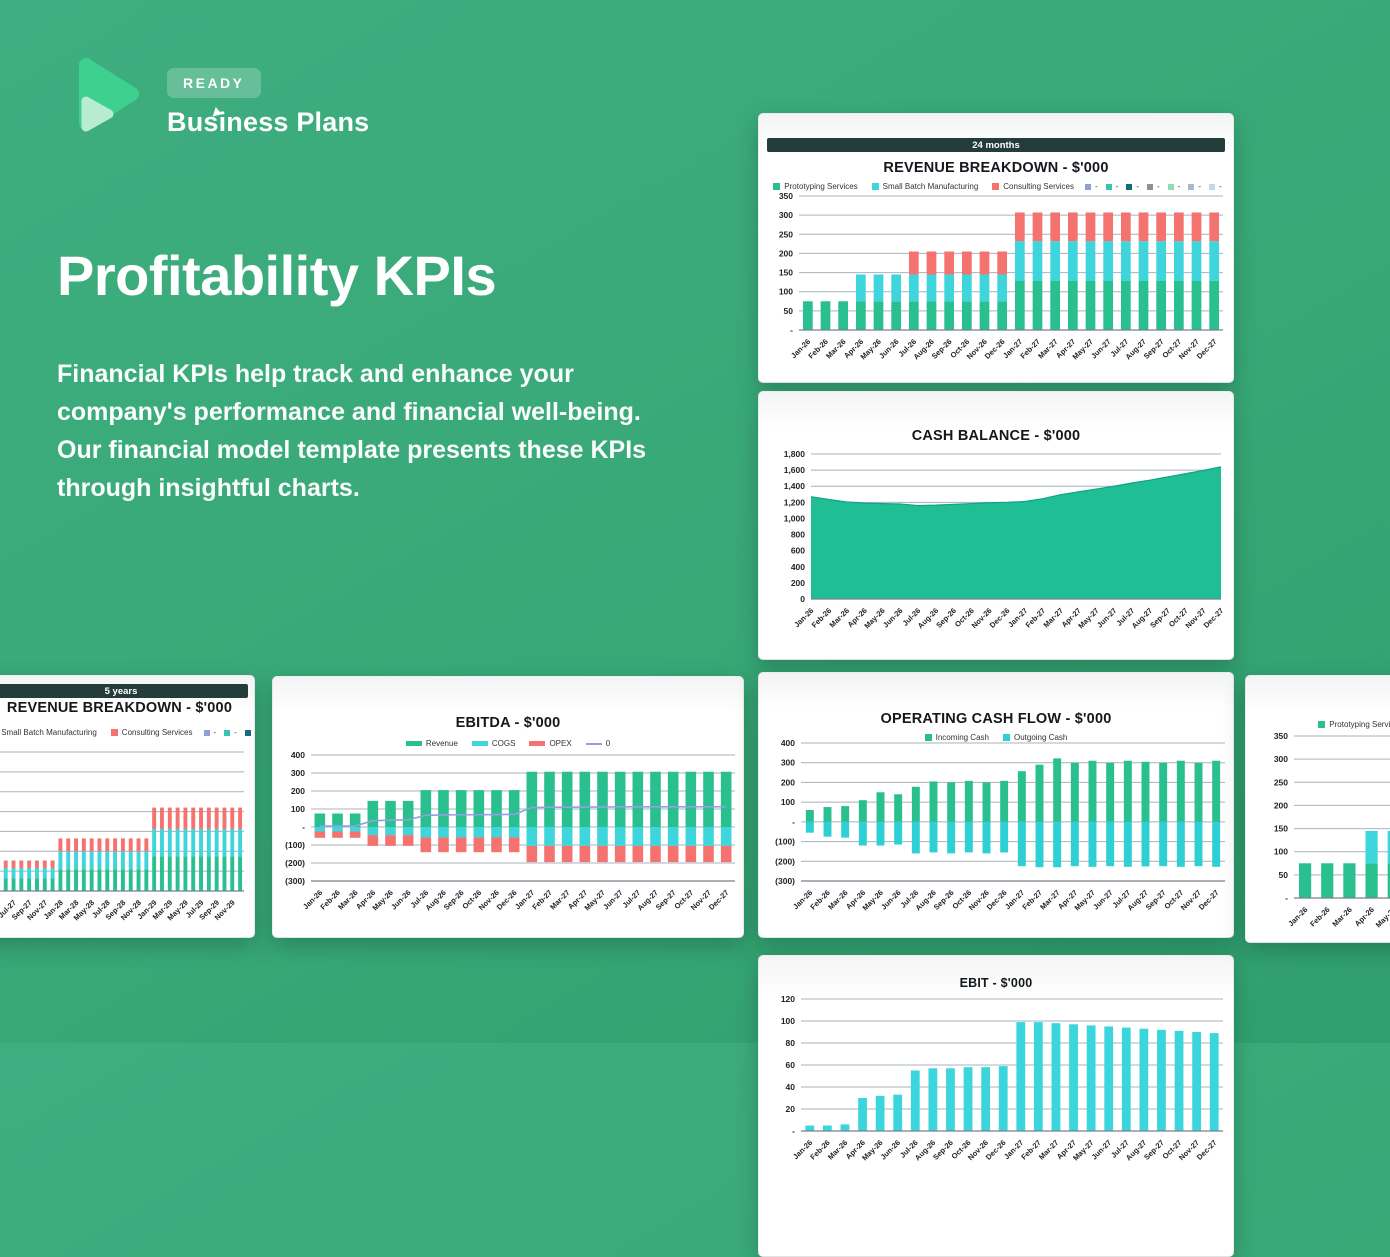  Describe the element at coordinates (795, 486) in the screenshot. I see `svg-text: 1,400` at that location.